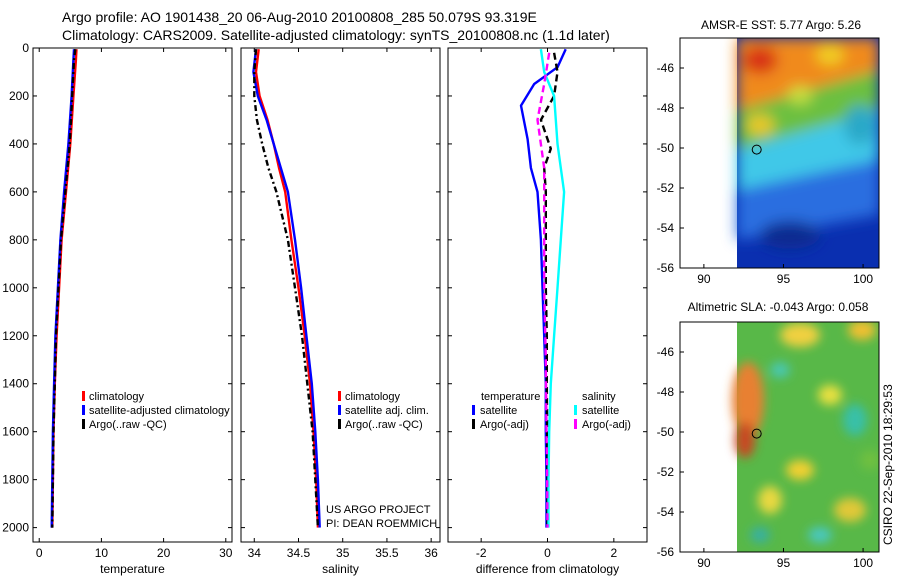 This screenshot has width=900, height=580. I want to click on x-axis-label: difference from climatology, so click(547, 569).